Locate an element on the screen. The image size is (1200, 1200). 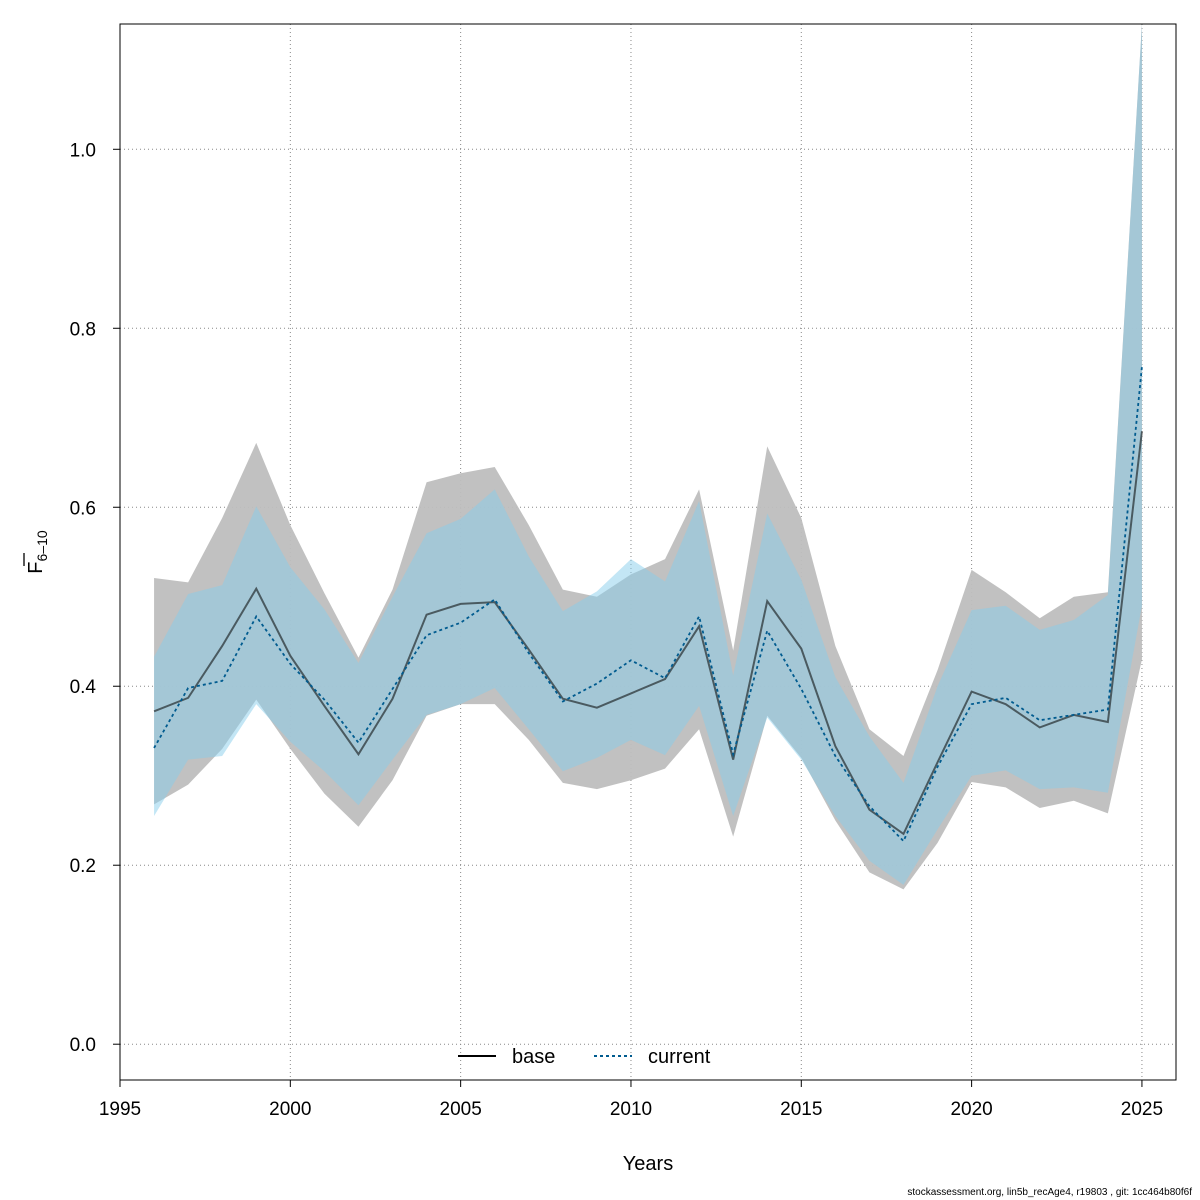
y-axis-title-sub: 6–10 is located at coordinates (42, 545).